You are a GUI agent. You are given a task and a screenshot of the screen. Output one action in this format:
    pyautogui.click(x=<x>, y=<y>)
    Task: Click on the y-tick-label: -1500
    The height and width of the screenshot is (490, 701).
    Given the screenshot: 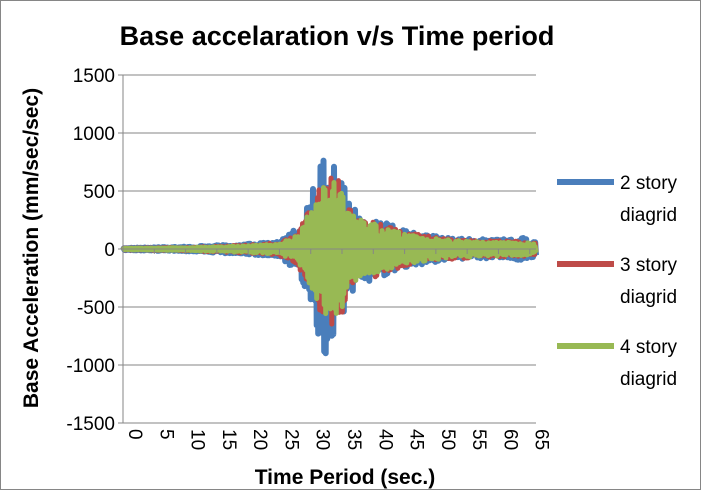 What is the action you would take?
    pyautogui.click(x=90, y=424)
    